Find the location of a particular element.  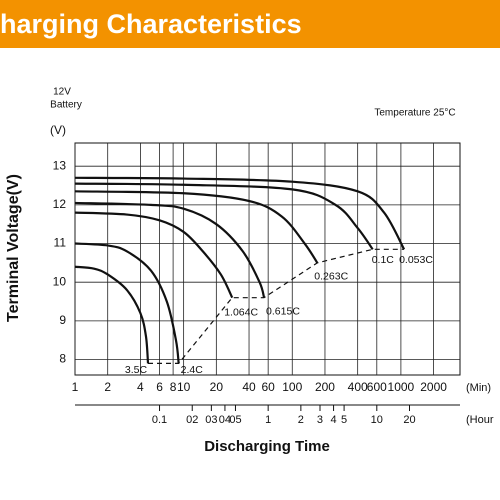

series-label: 0.1C is located at coordinates (383, 260).